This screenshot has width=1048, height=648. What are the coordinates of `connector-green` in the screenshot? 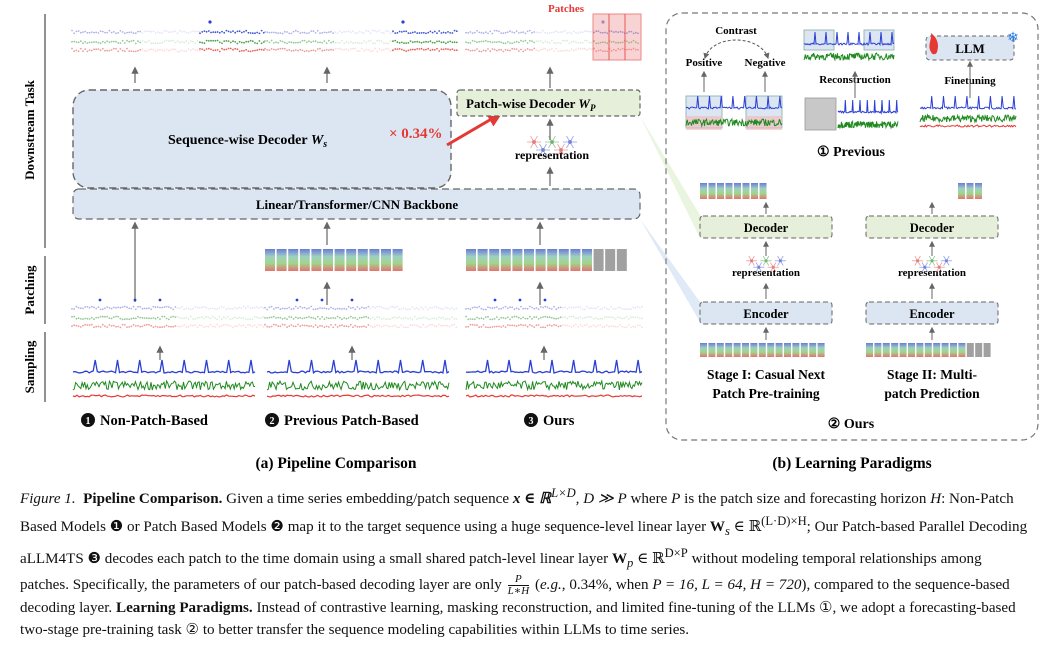 It's located at (670, 177).